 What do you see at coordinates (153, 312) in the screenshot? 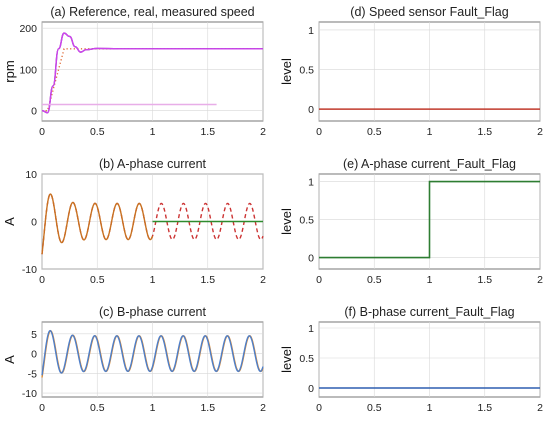
I see `chart-title: (c) B-phase current` at bounding box center [153, 312].